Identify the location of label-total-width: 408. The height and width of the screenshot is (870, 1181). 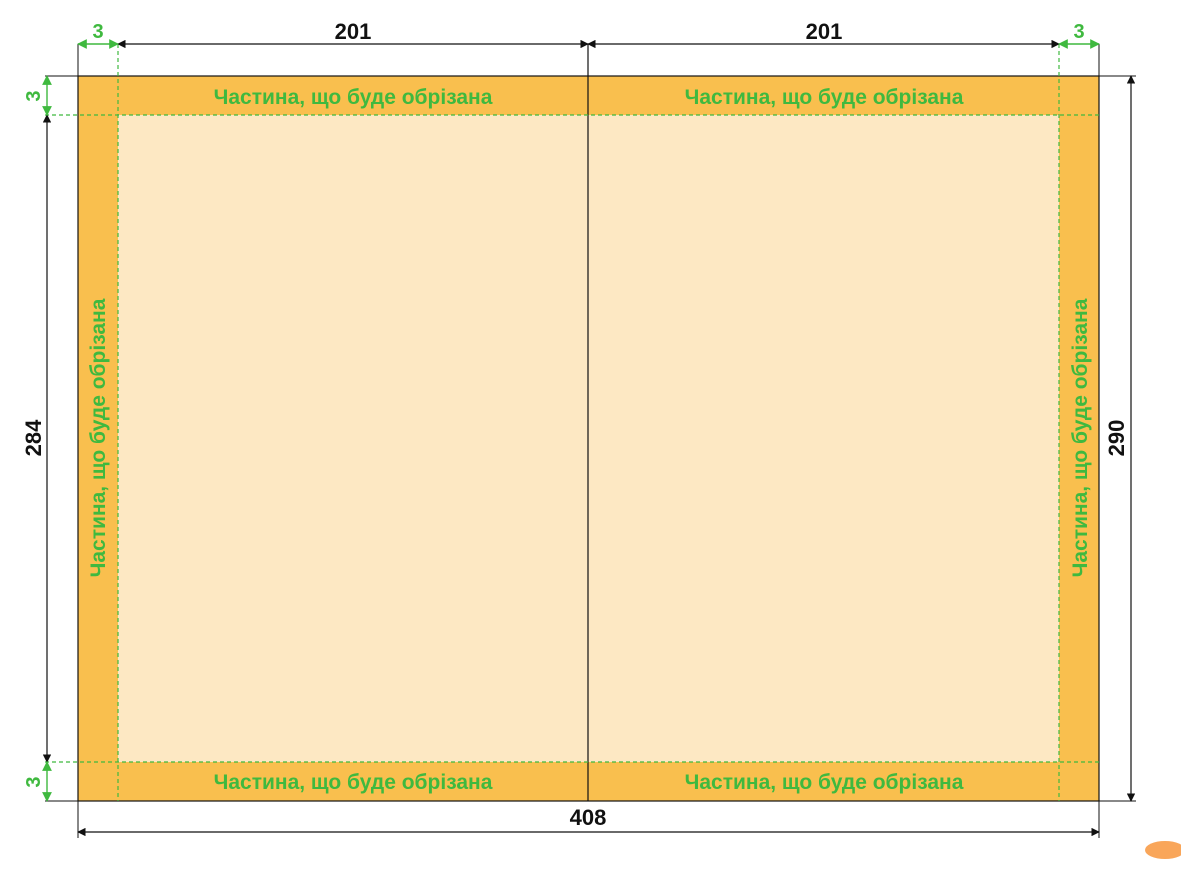
(588, 817).